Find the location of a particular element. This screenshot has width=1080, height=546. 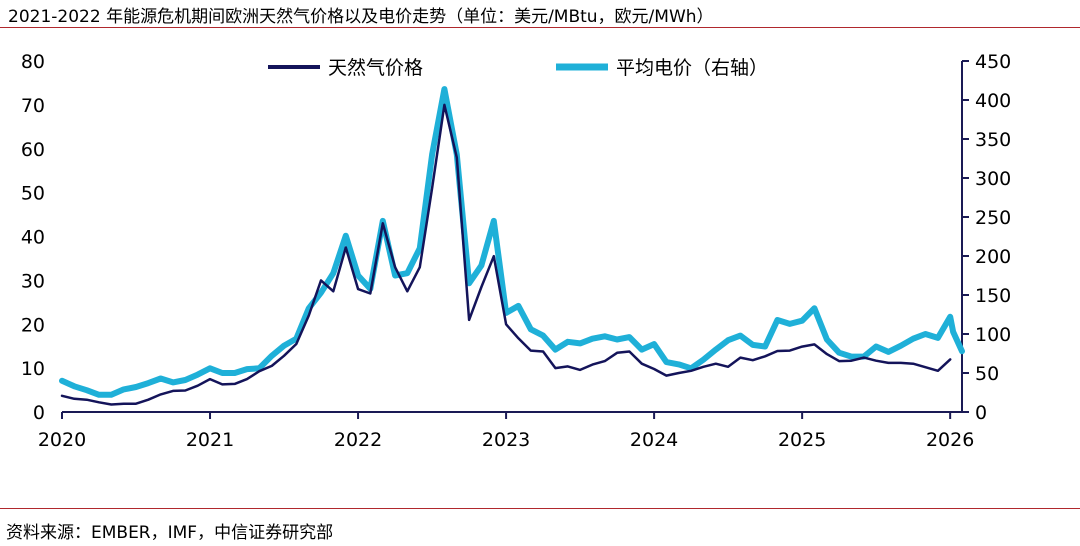

legend: 天然气价格 平均电价（右轴） is located at coordinates (518, 68).